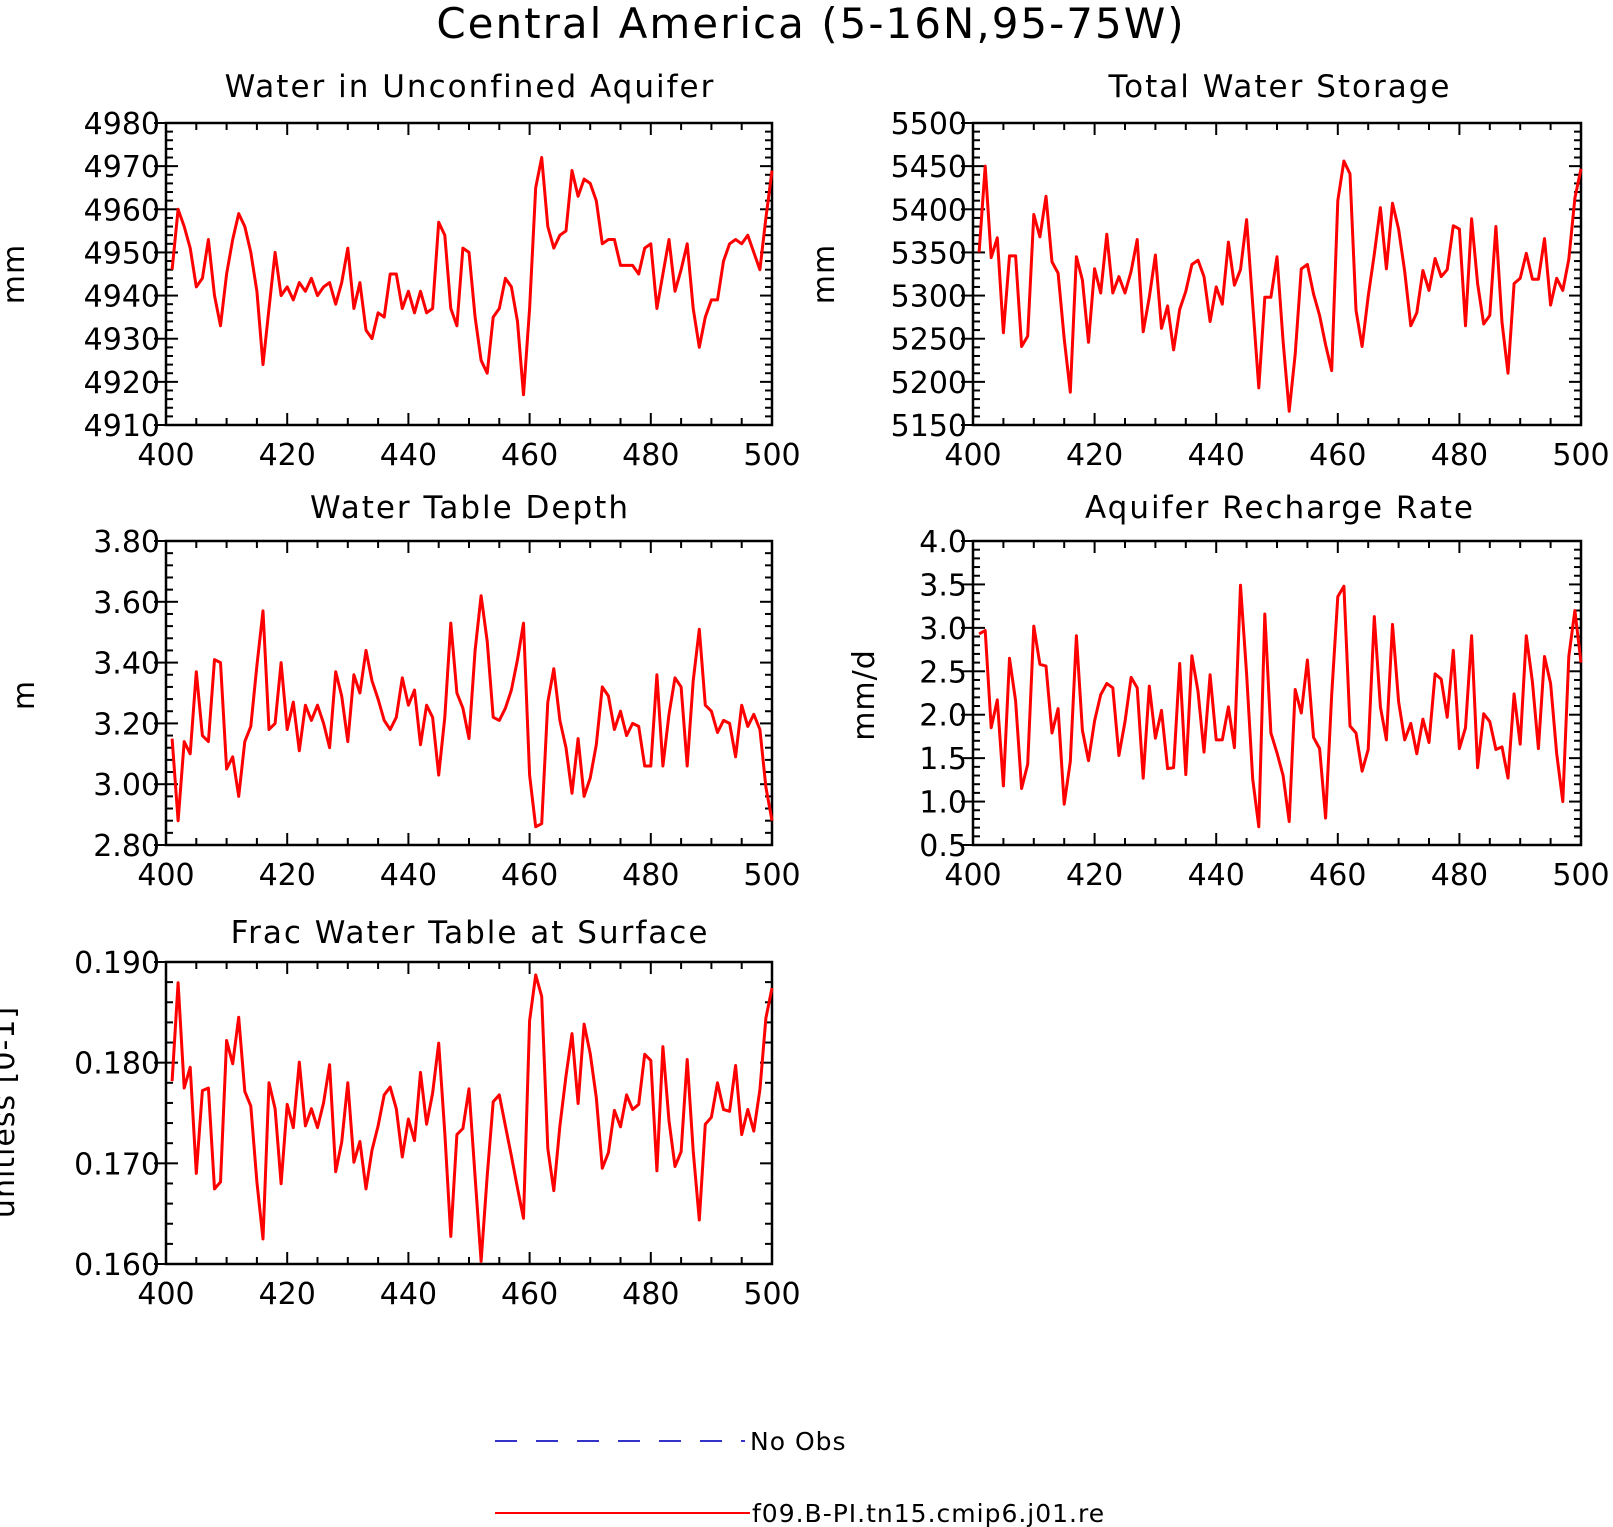 Image resolution: width=1613 pixels, height=1527 pixels. What do you see at coordinates (800, 1477) in the screenshot?
I see `legend: No Obs f09.B-PI.tn15.cmip6.j01.re` at bounding box center [800, 1477].